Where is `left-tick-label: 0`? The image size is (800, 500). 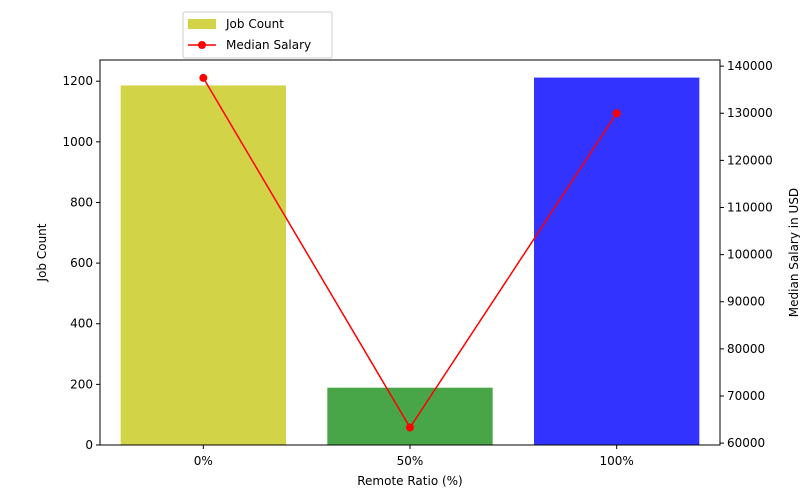
left-tick-label: 0 is located at coordinates (89, 445).